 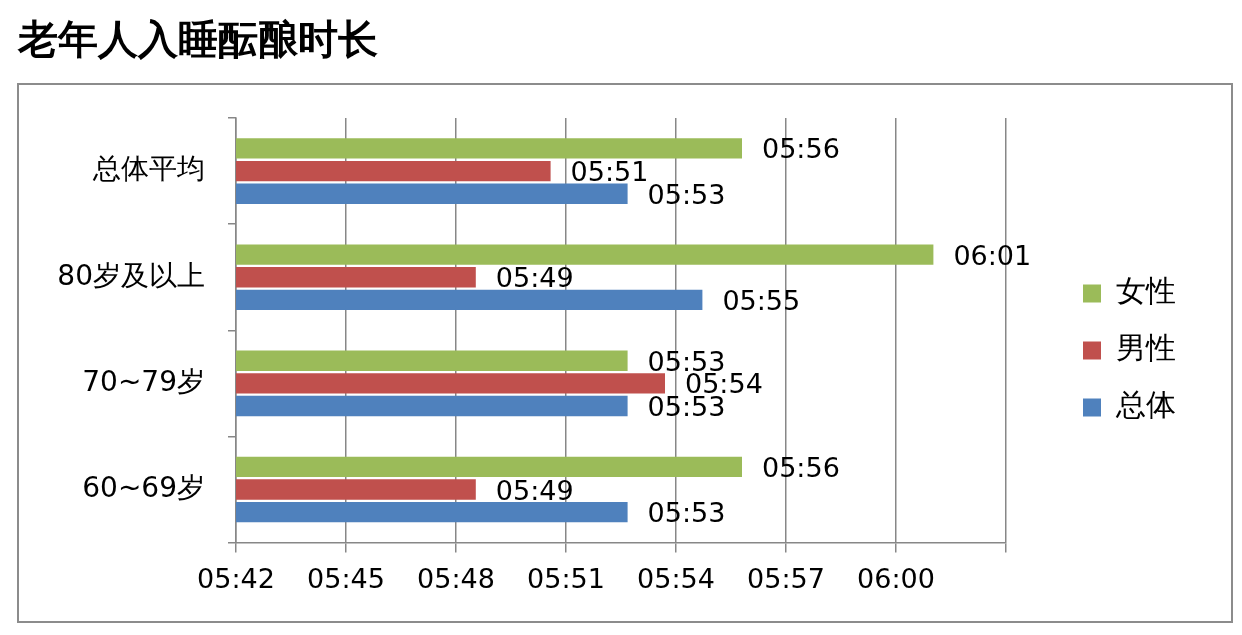 What do you see at coordinates (609, 172) in the screenshot?
I see `data-label: 05:51` at bounding box center [609, 172].